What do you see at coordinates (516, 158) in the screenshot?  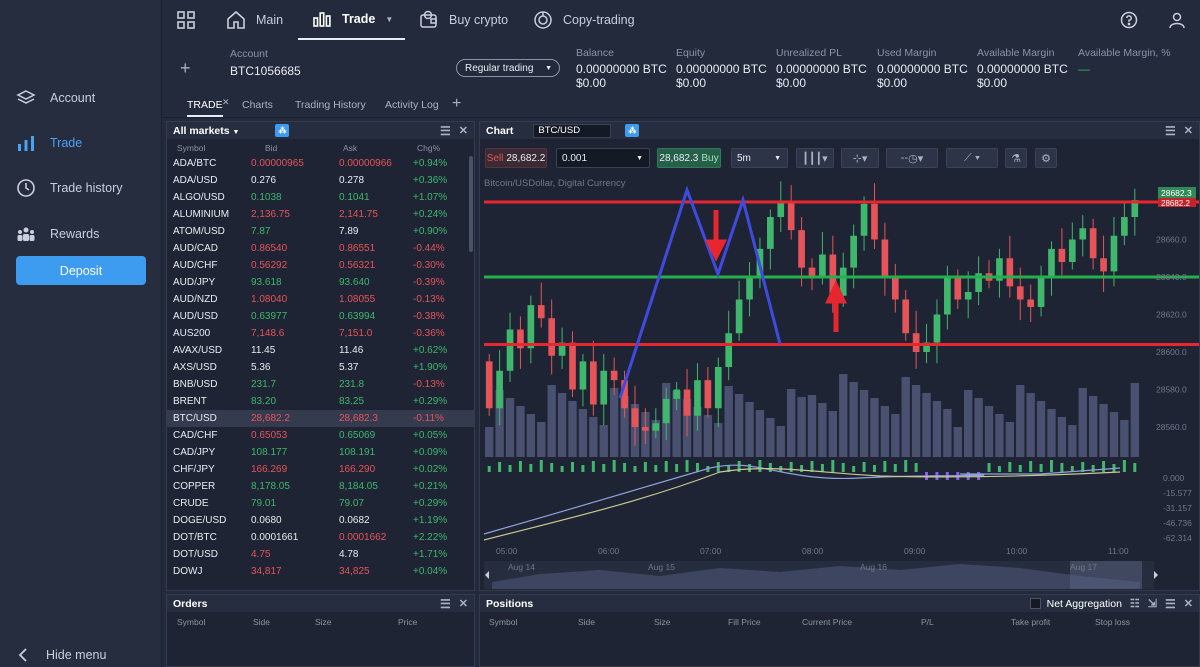 I see `sell-button: Sell 28,682.2` at bounding box center [516, 158].